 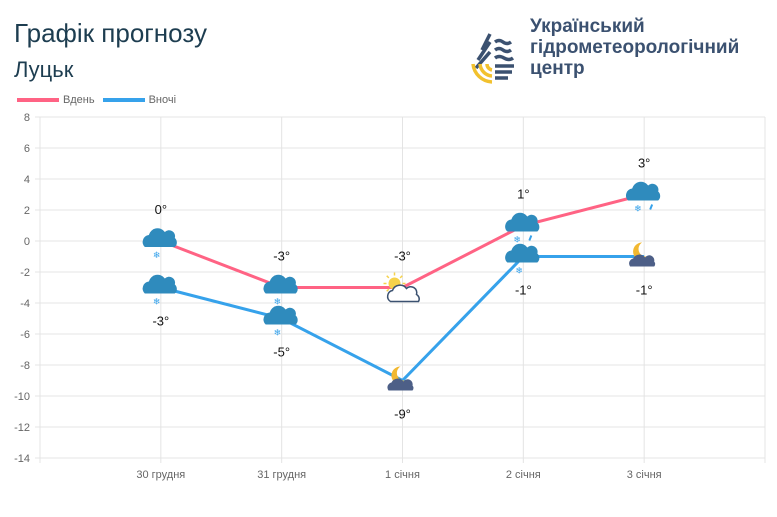 What do you see at coordinates (25, 366) in the screenshot?
I see `y-tick-label: -8` at bounding box center [25, 366].